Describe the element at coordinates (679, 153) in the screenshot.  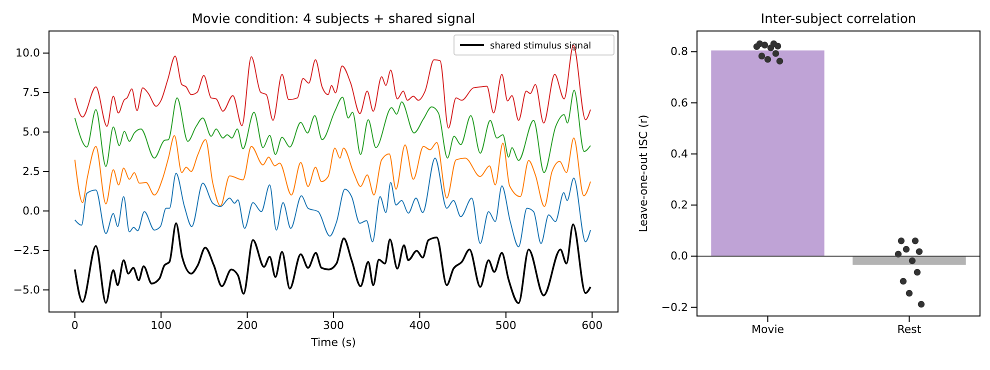
I see `y-tick-label: 0.4` at that location.